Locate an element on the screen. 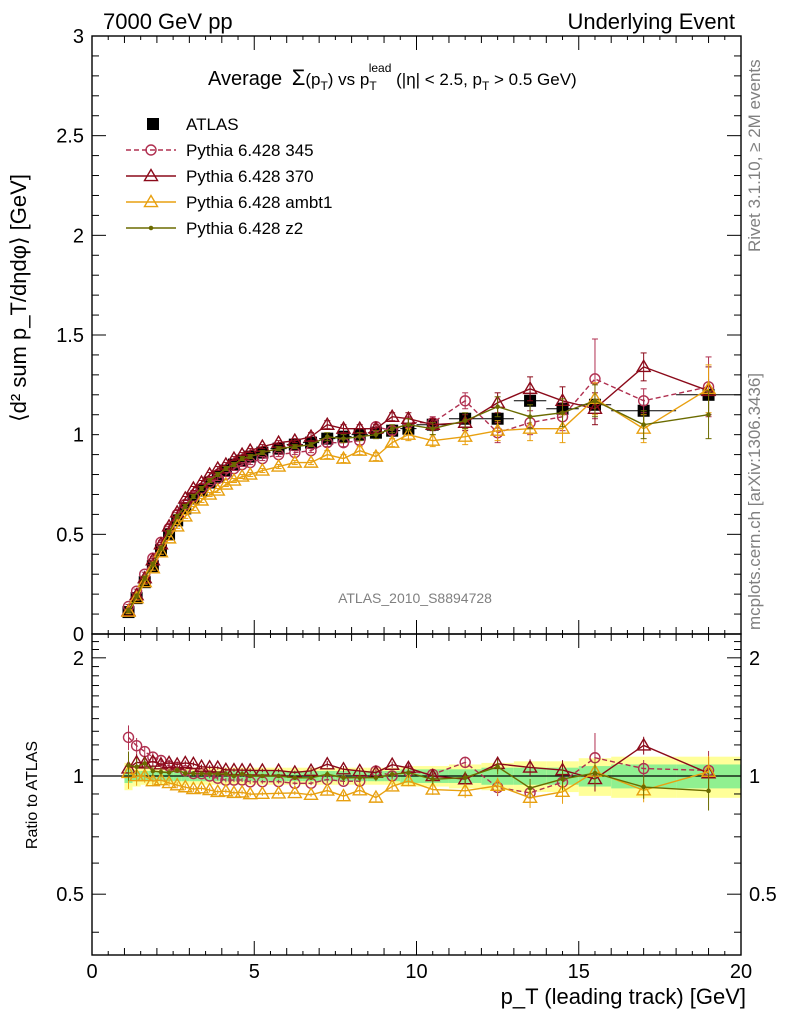  ratio-y-tick-label-right: 0.5 is located at coordinates (763, 895).